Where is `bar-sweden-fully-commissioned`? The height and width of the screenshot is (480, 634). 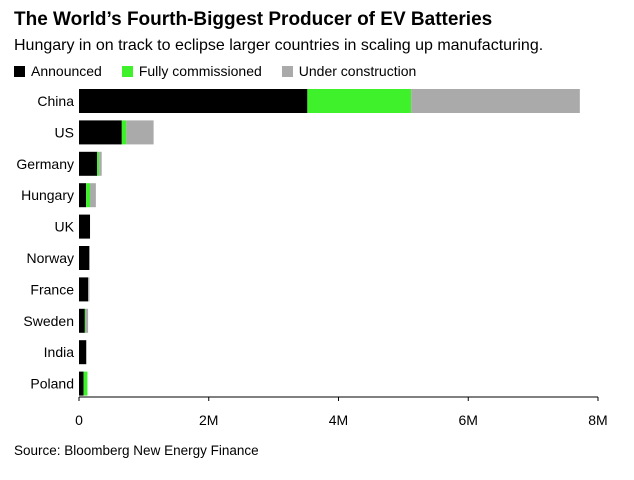
bar-sweden-fully-commissioned is located at coordinates (85, 320).